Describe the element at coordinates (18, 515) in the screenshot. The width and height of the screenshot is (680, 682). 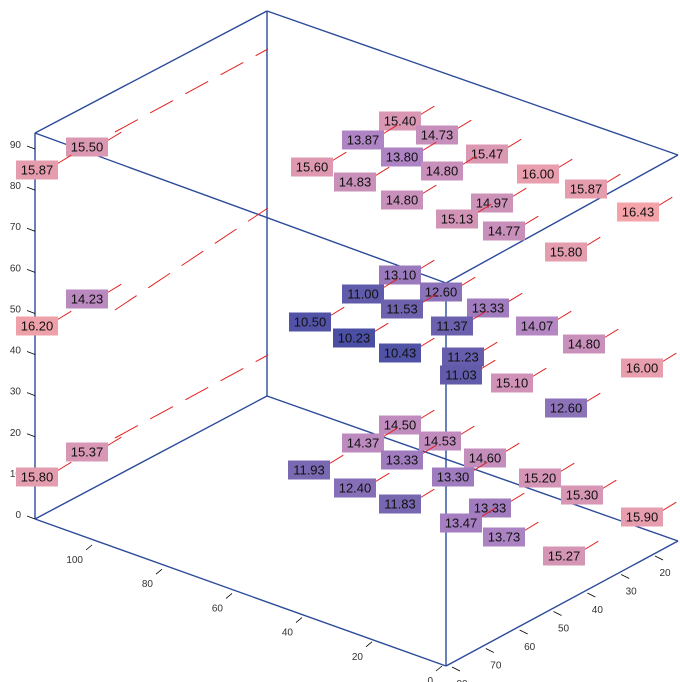
I see `z-axis-tick-label: 0` at that location.